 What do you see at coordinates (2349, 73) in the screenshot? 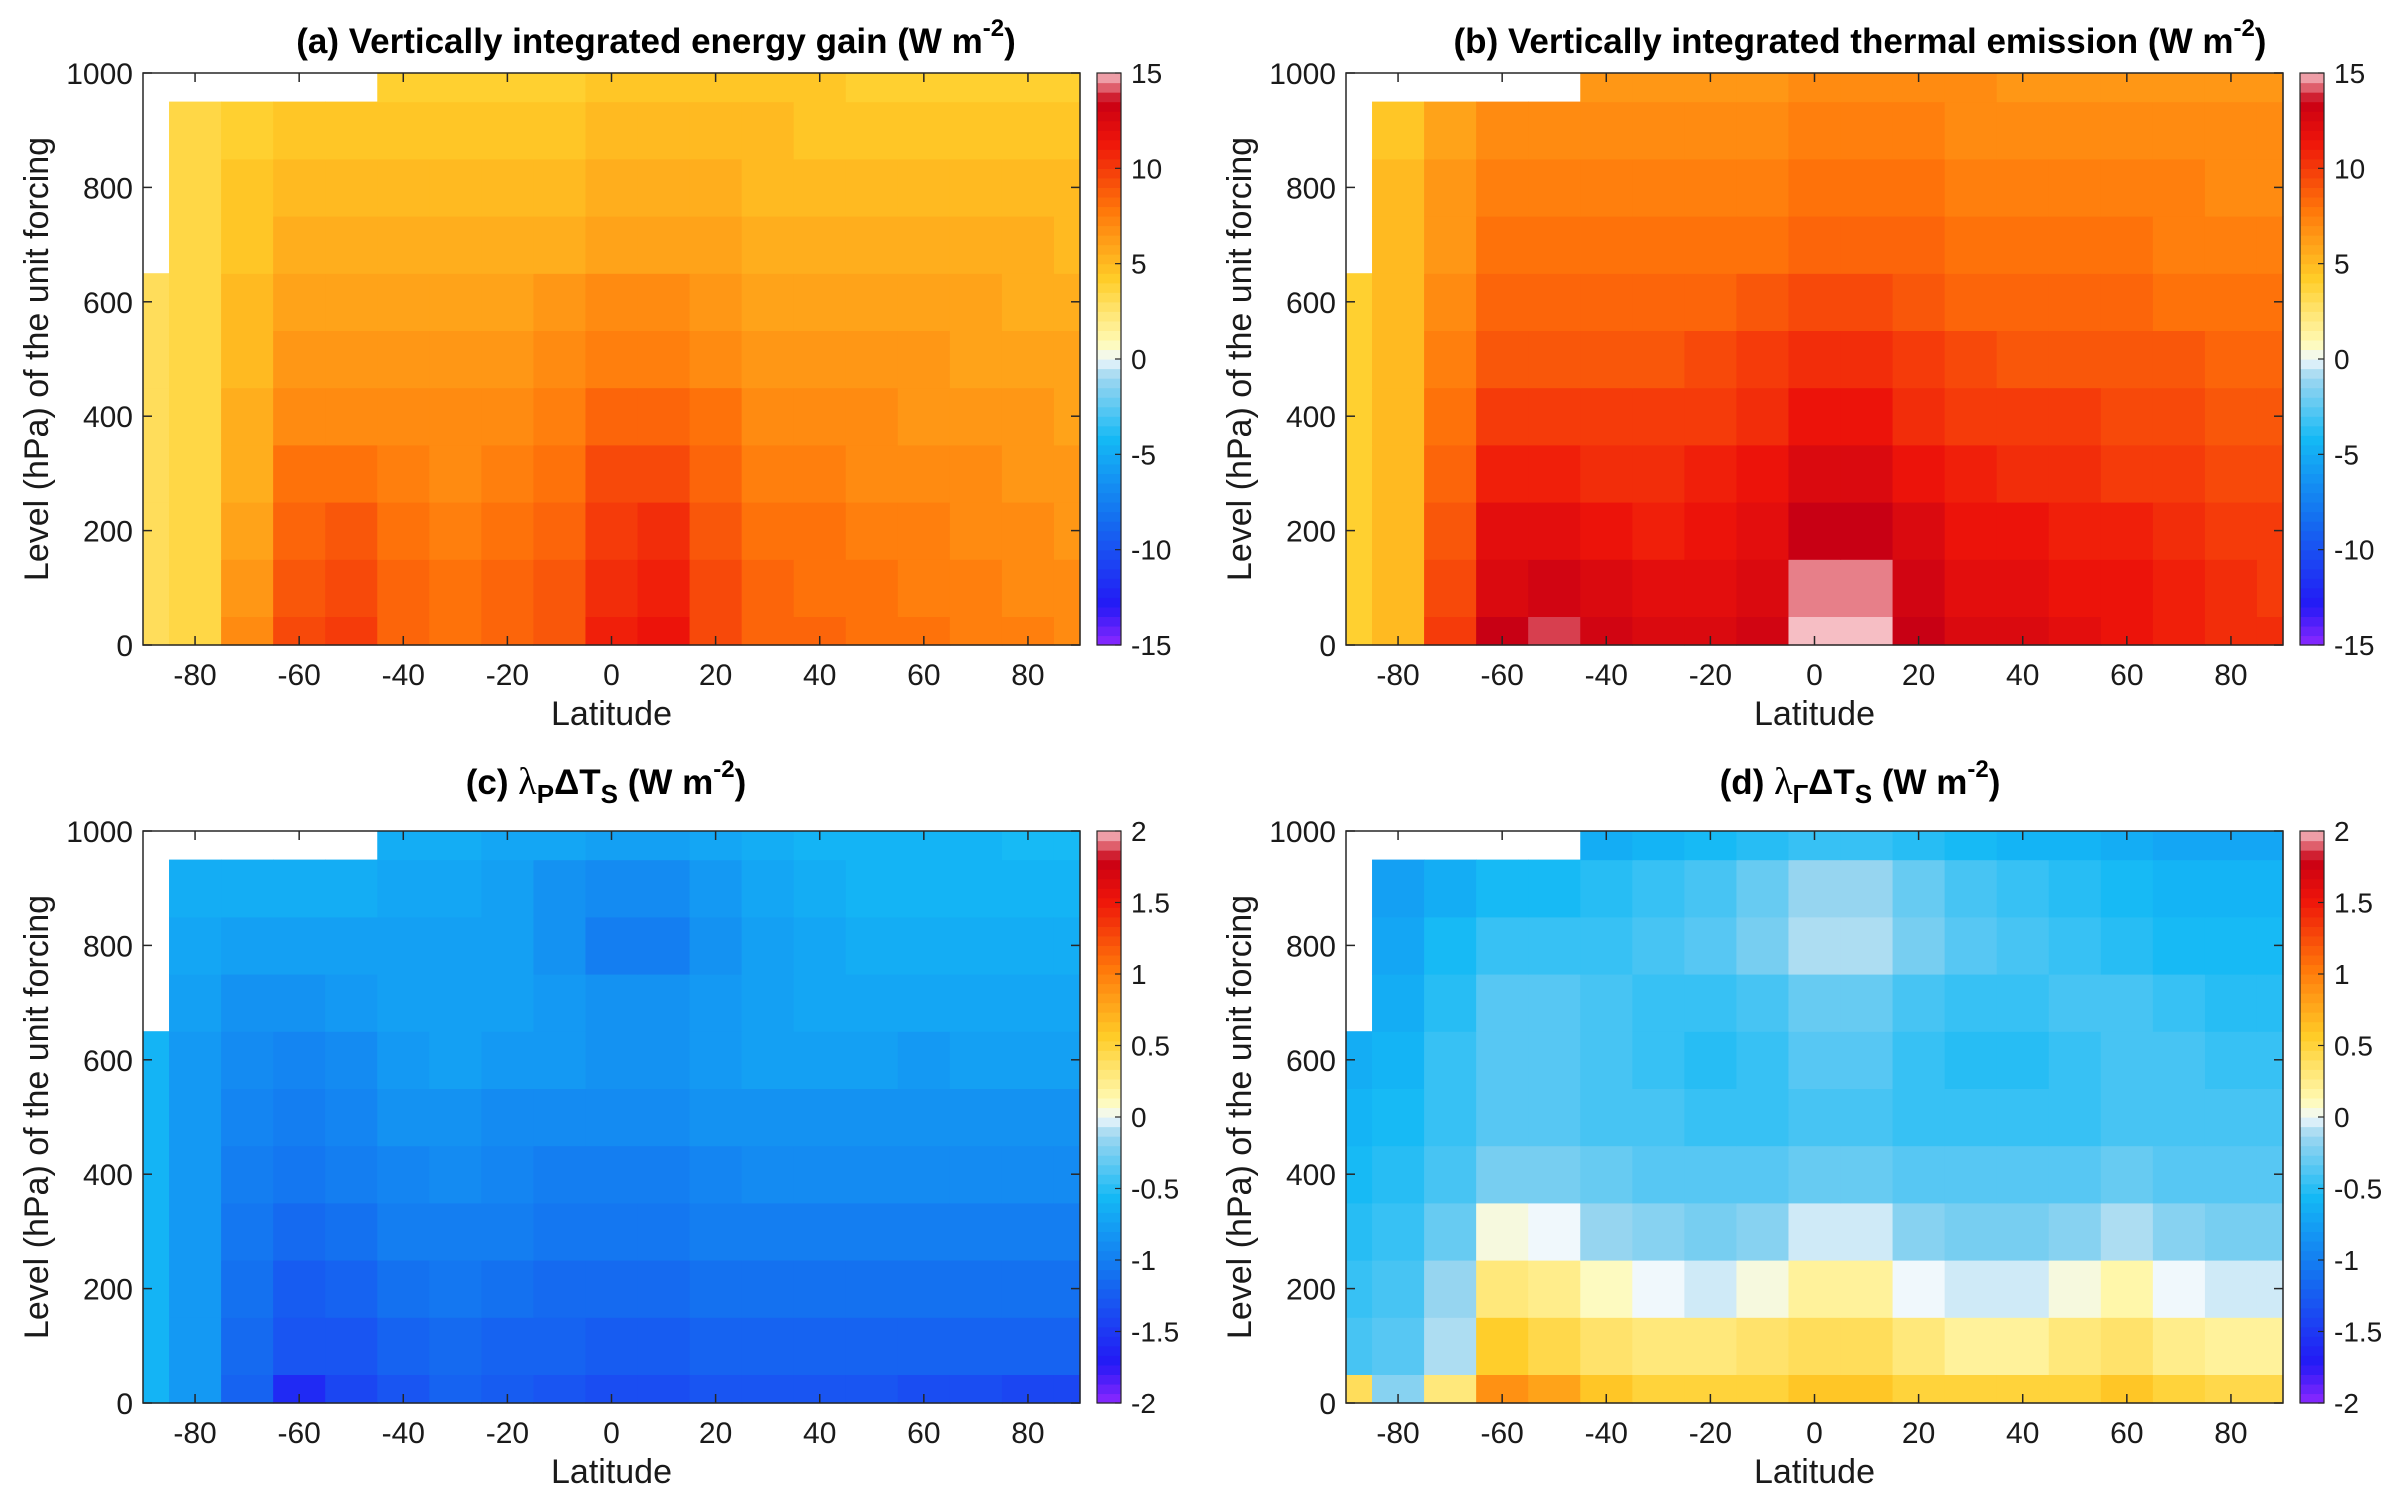
I see `colorbar-tick-label: 15` at bounding box center [2349, 73].